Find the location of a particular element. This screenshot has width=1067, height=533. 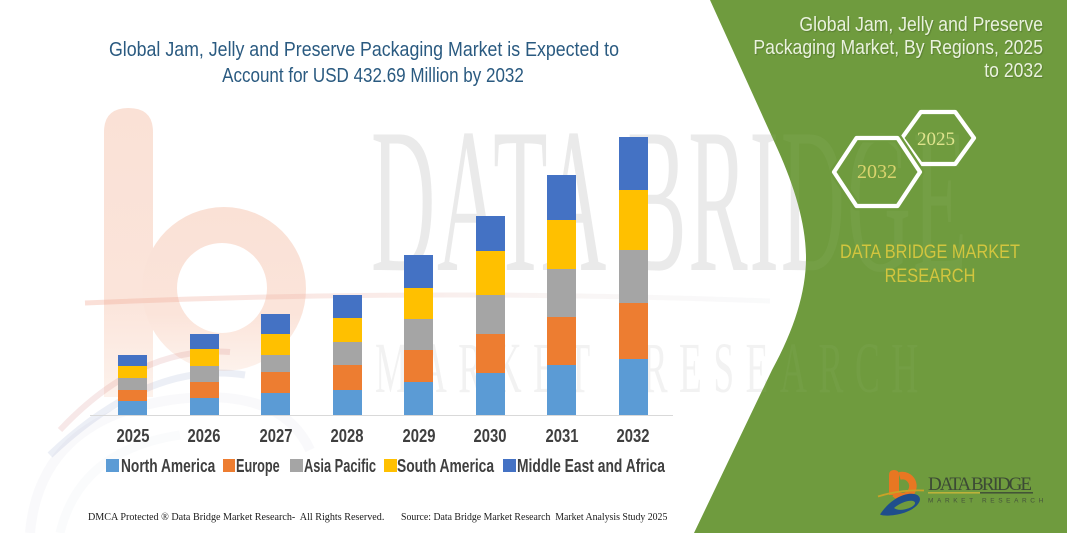

svg-text: MARKET RESEARCH is located at coordinates (987, 501).